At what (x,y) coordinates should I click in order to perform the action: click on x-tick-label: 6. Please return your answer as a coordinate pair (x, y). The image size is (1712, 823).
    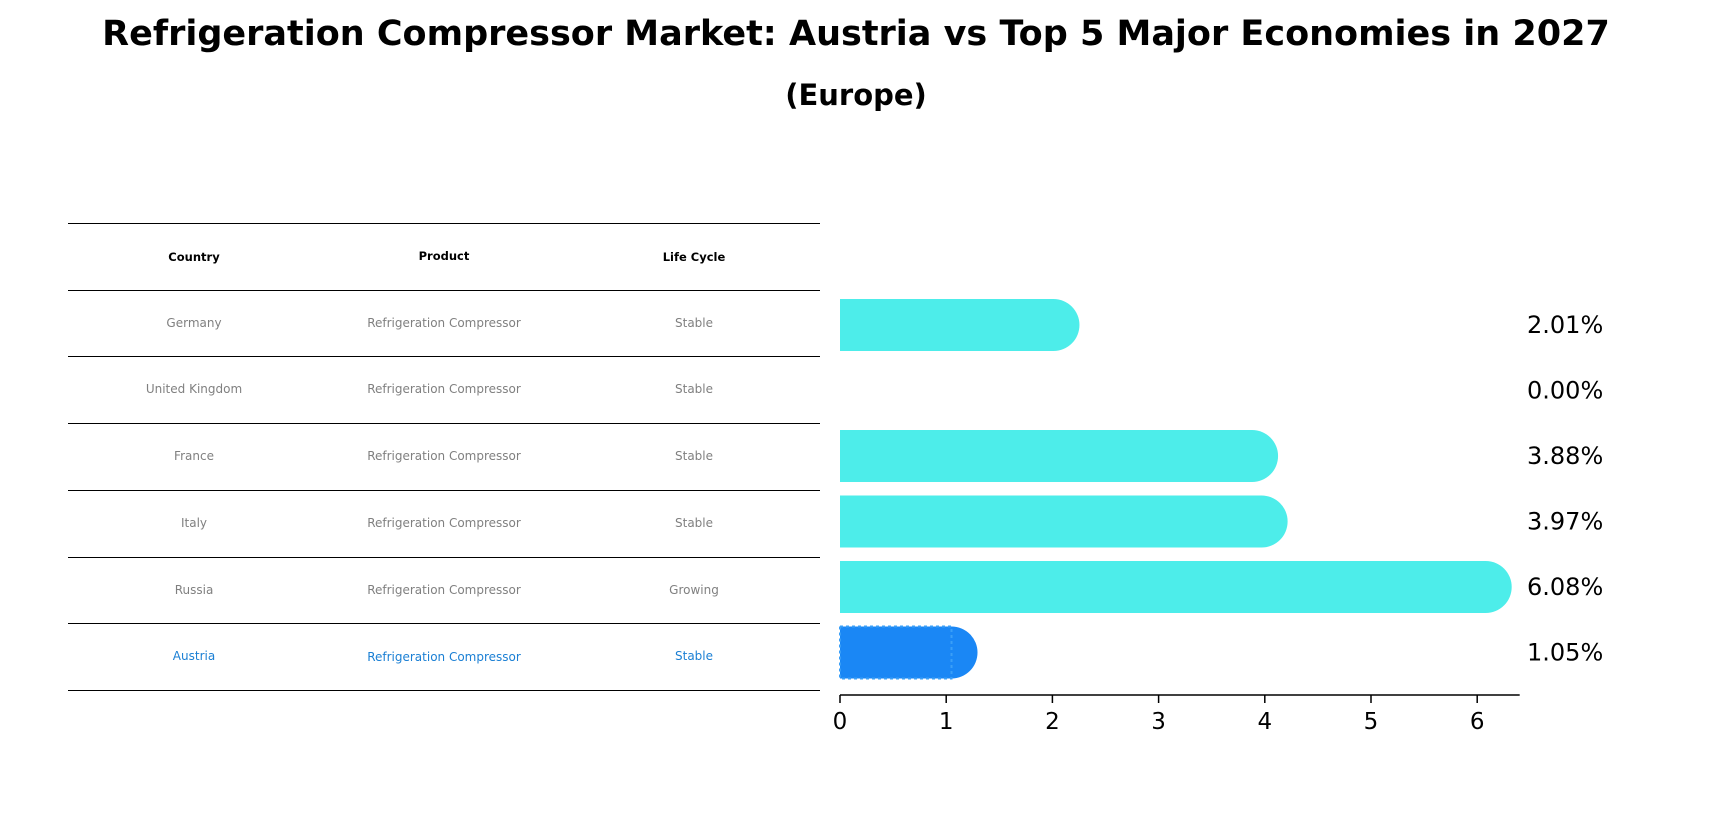
    Looking at the image, I should click on (1477, 722).